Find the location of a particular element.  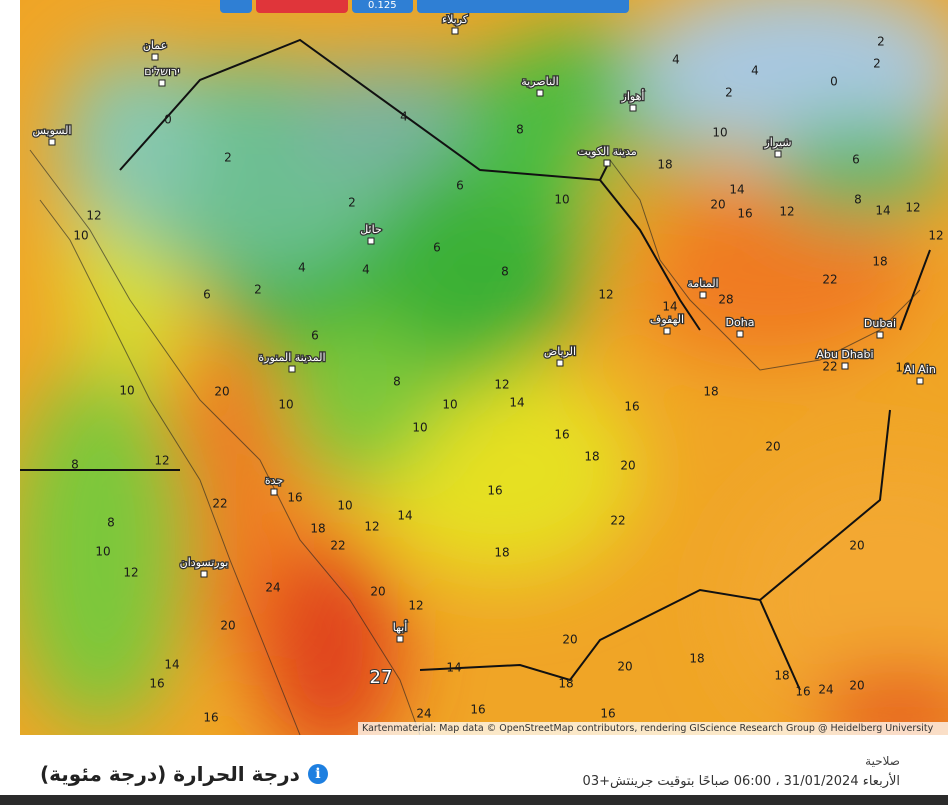

city-label: Abu Dhabi is located at coordinates (844, 354).